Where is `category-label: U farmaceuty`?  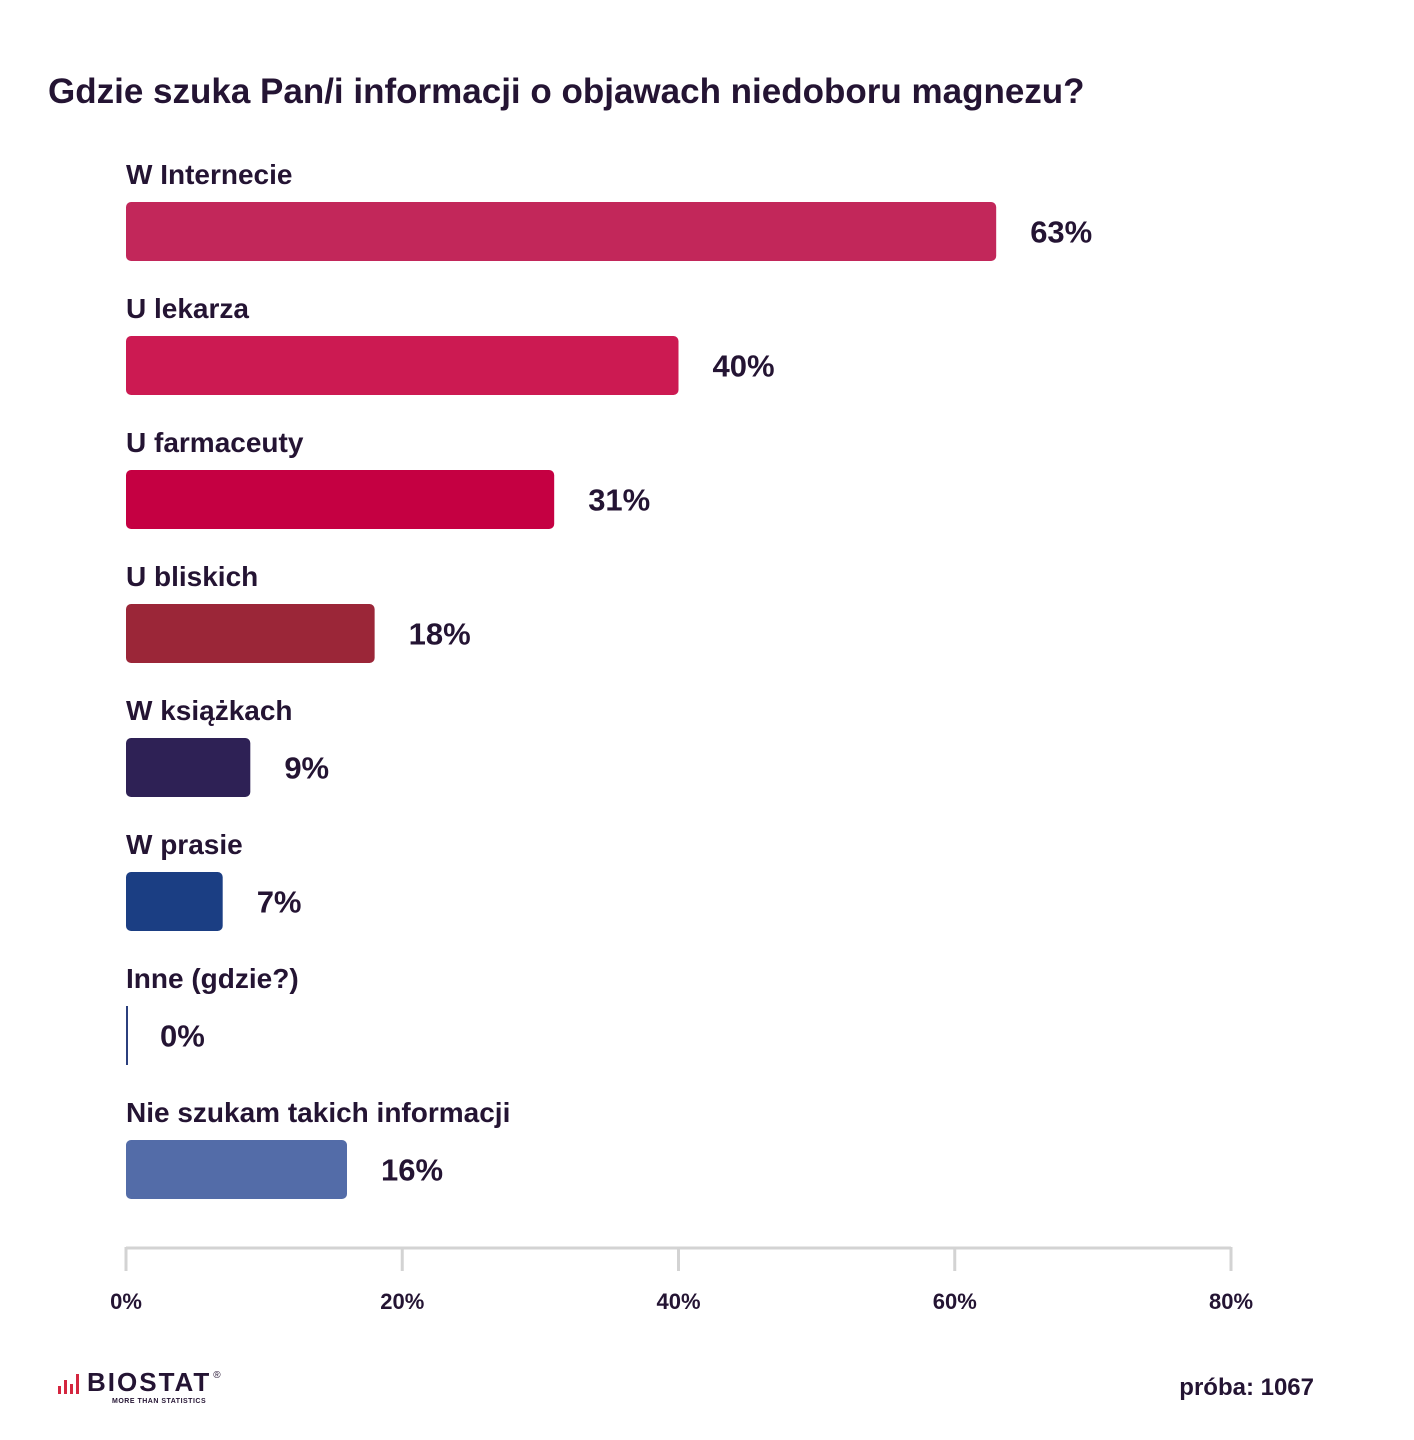
category-label: U farmaceuty is located at coordinates (215, 442).